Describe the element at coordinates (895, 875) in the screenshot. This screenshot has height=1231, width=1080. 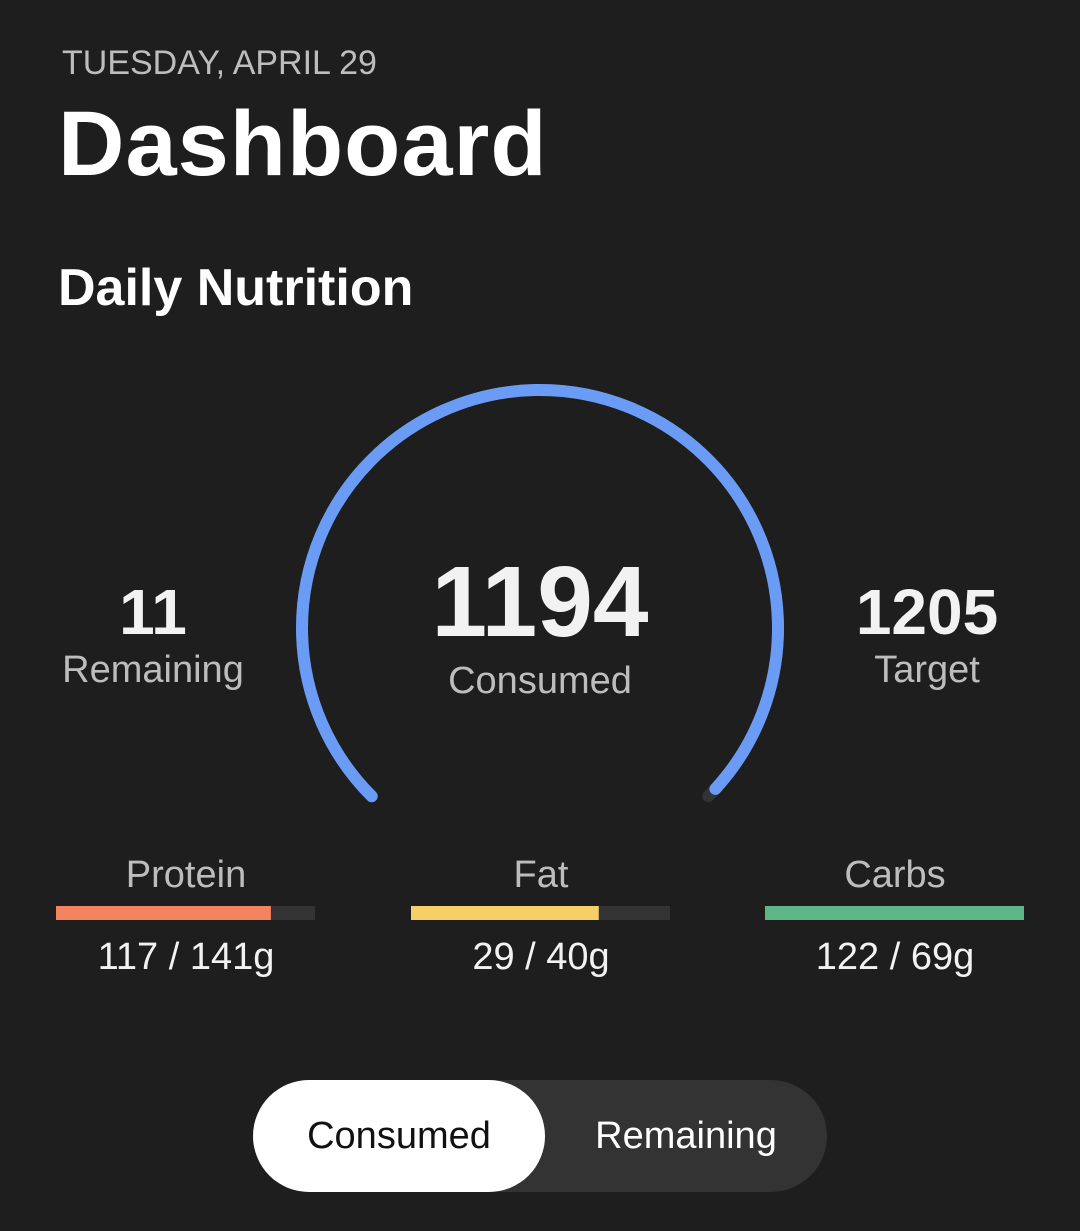
I see `macro-name: Carbs` at that location.